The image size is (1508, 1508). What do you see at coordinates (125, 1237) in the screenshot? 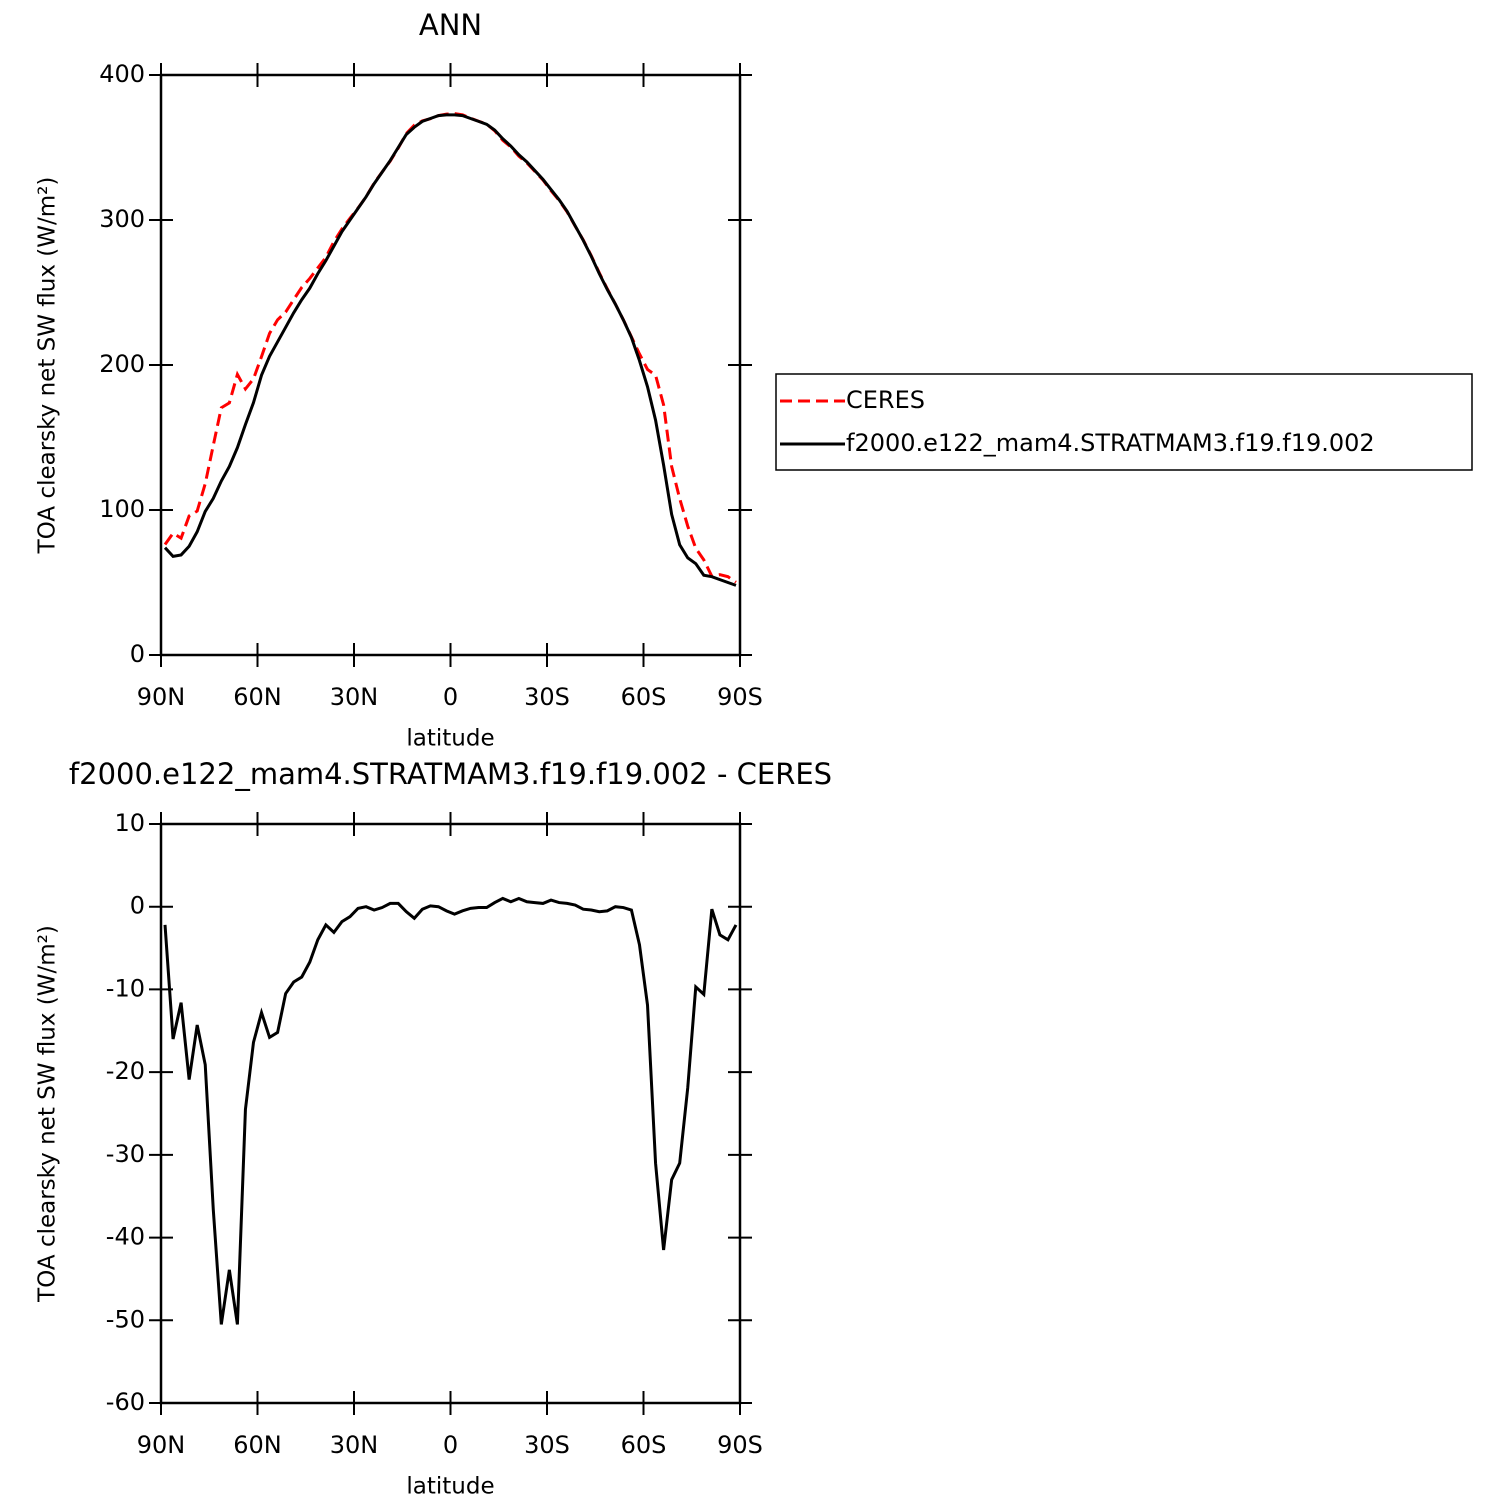
I see `y-tick-label: -40` at bounding box center [125, 1237].